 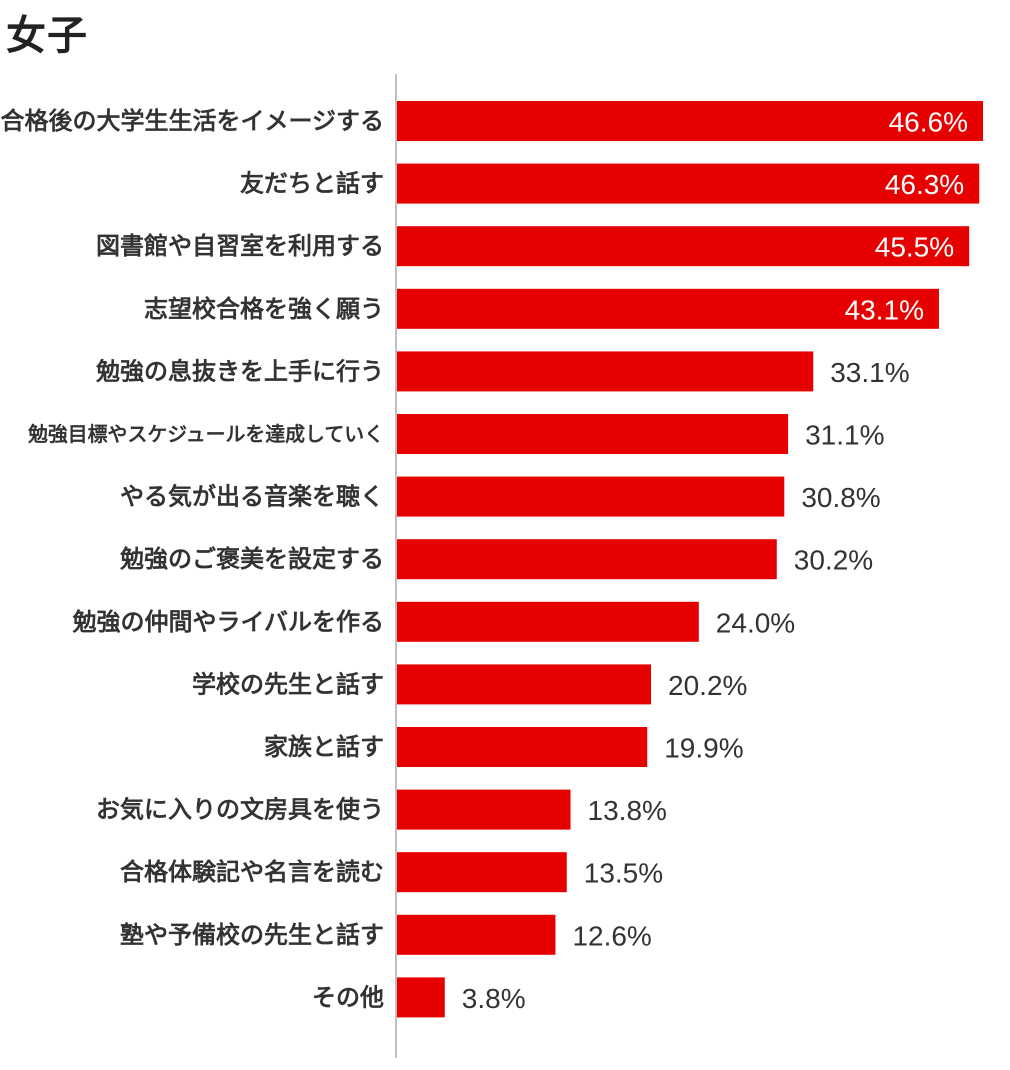 What do you see at coordinates (252, 497) in the screenshot?
I see `category-label: やる気が出る音楽を聴く` at bounding box center [252, 497].